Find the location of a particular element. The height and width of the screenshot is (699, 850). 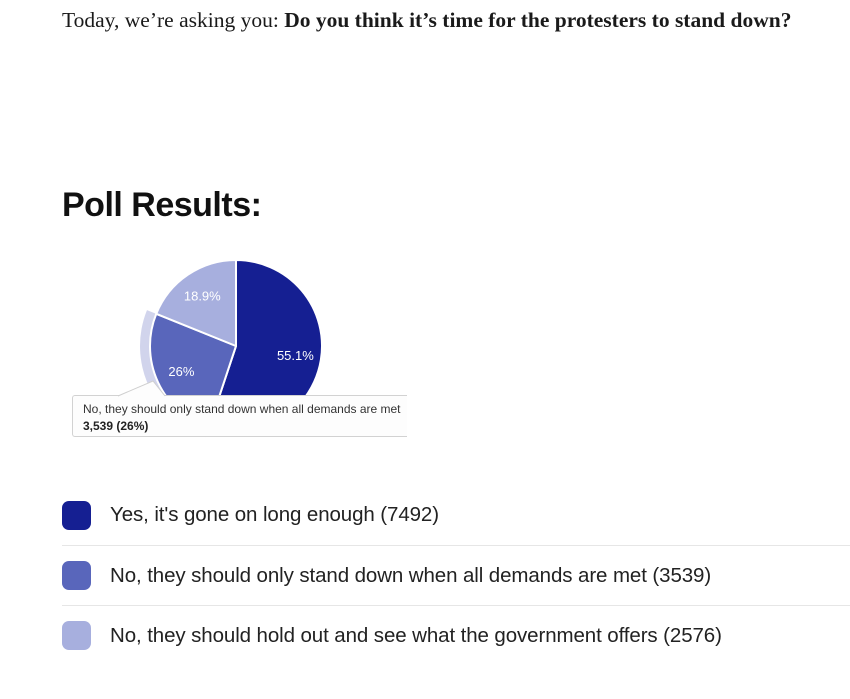

svg-text: 55.1% is located at coordinates (295, 355).